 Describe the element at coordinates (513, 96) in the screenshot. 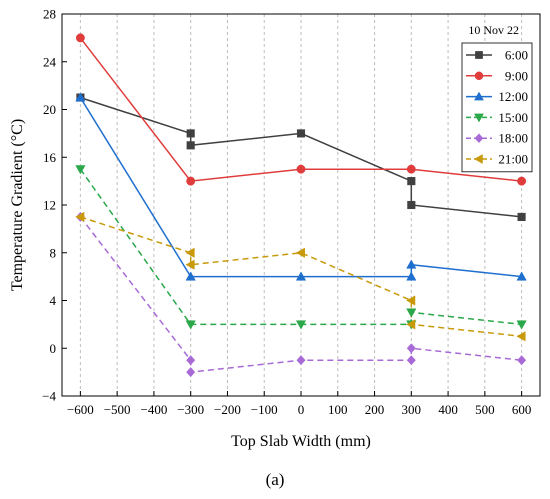

I see `legend-label-1200: 12:00` at that location.